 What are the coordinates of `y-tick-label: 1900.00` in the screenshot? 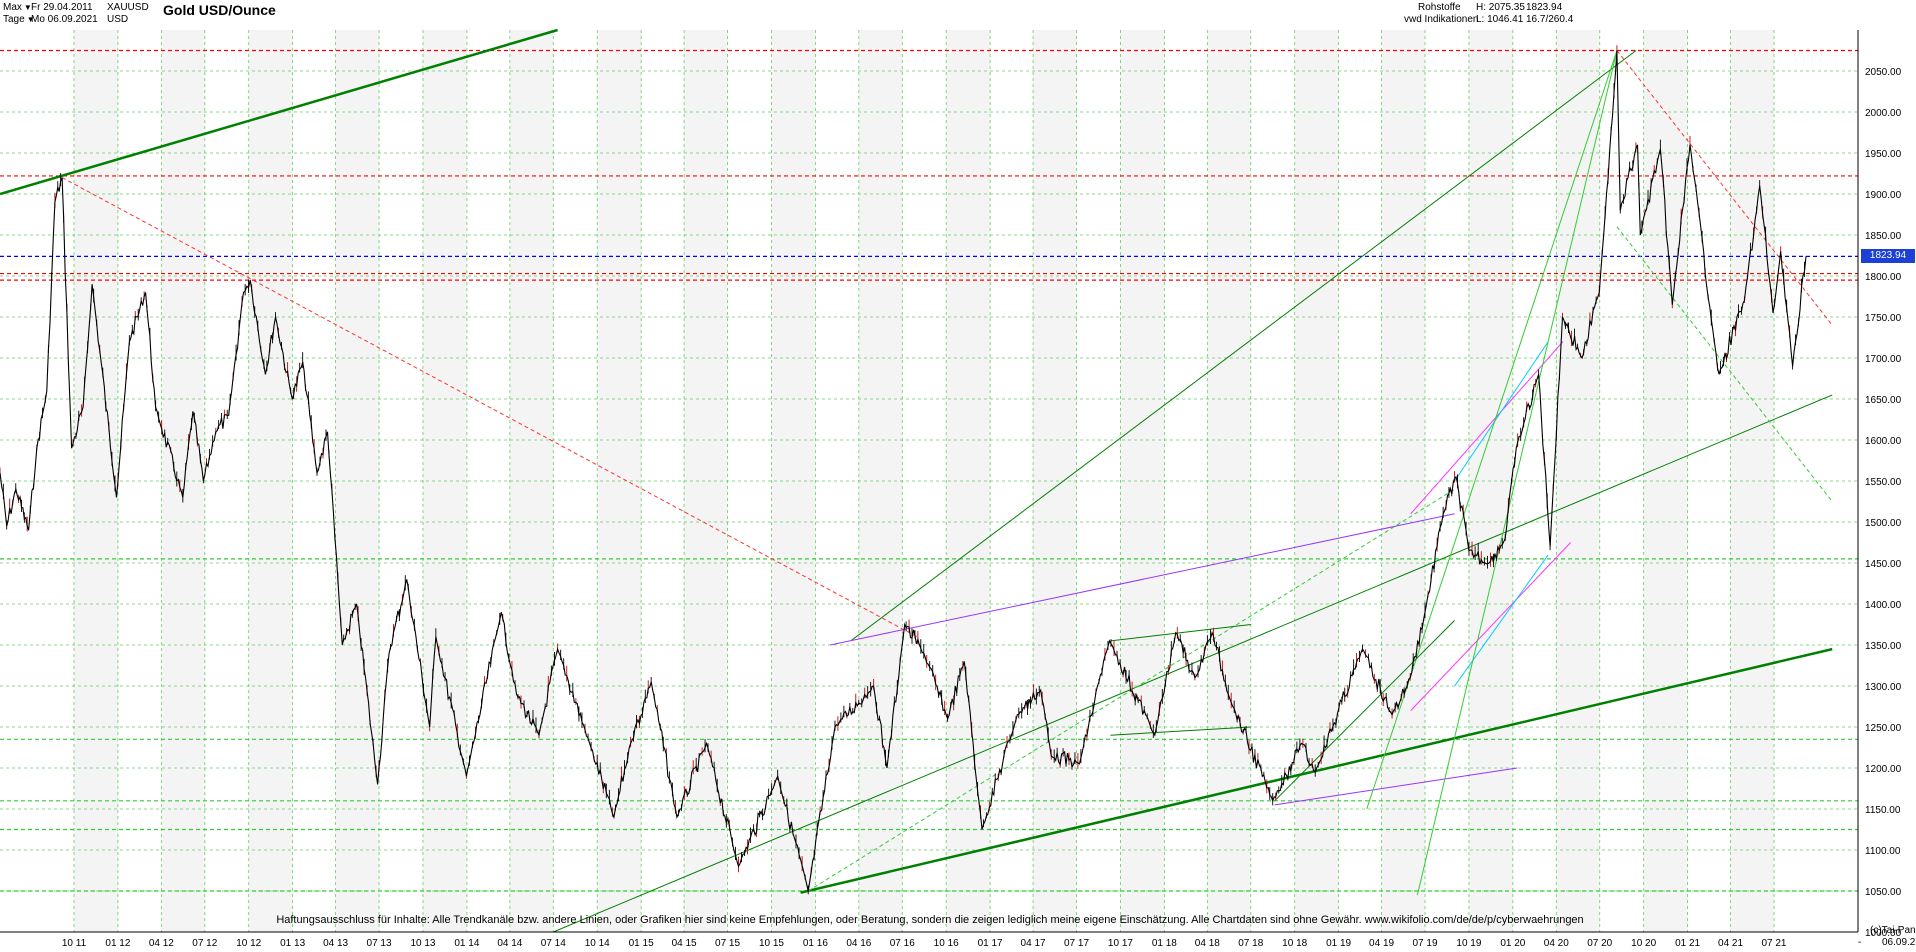 It's located at (1883, 195).